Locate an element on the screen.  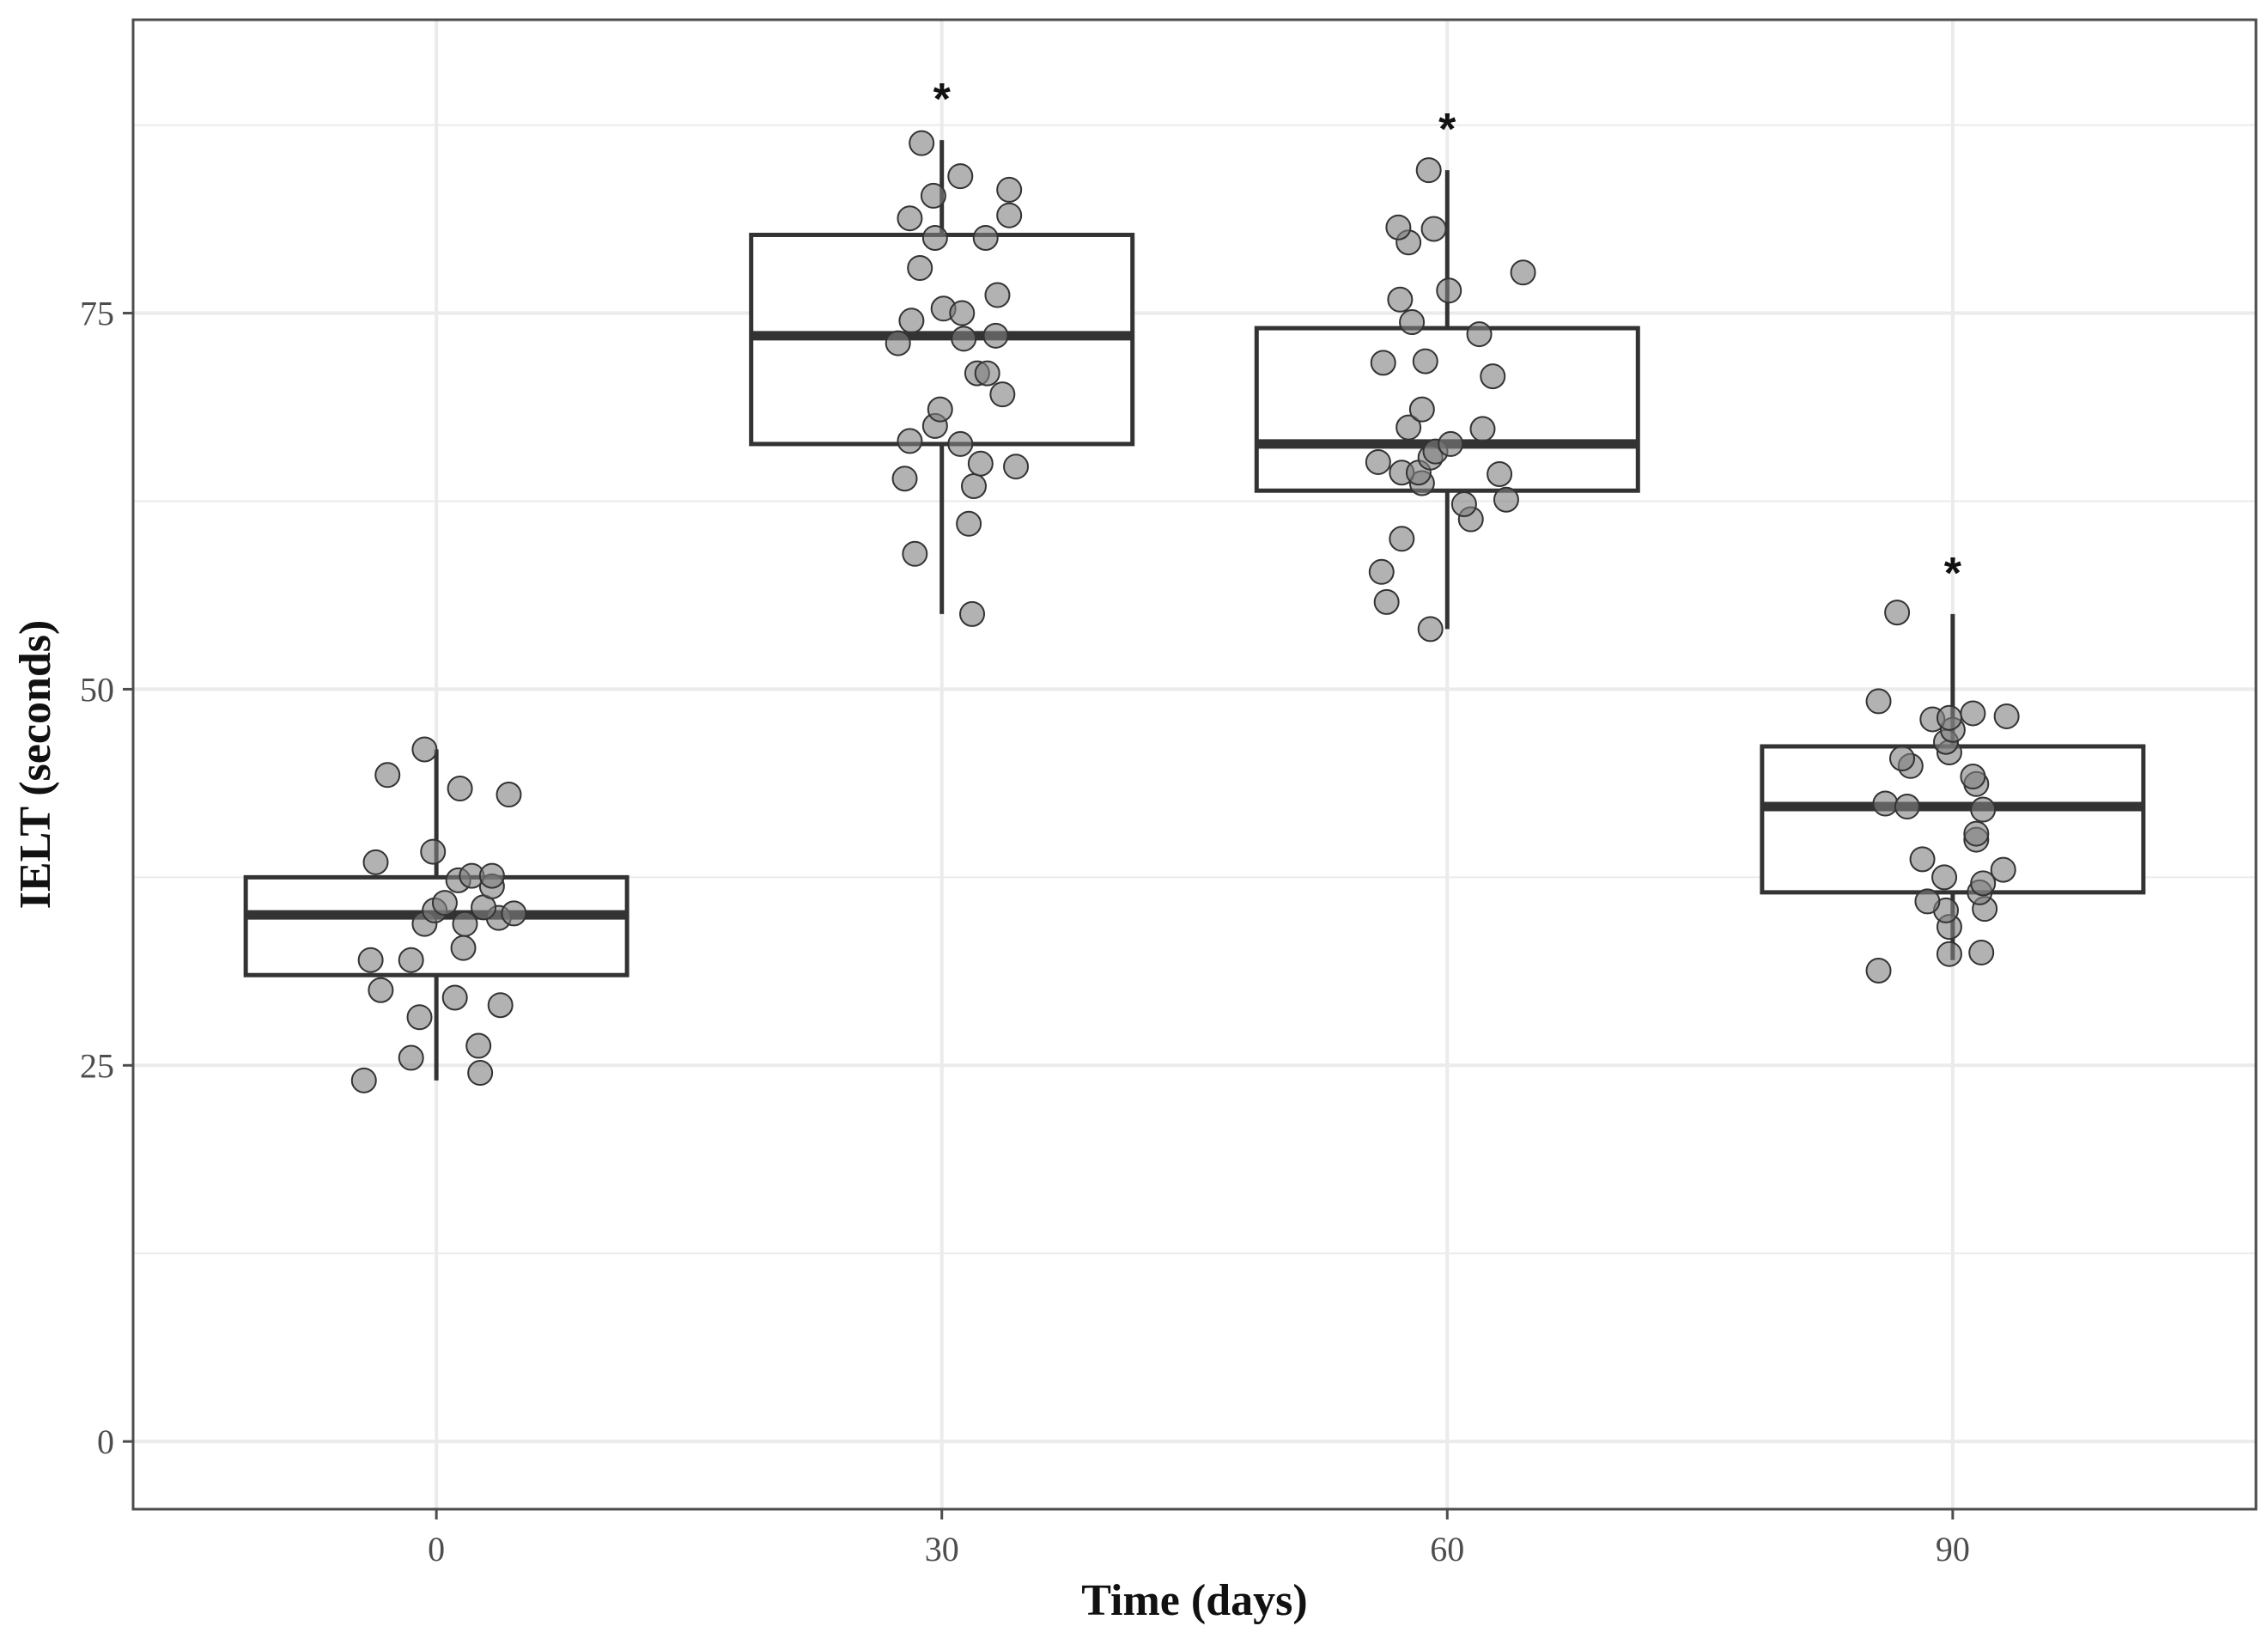
x-axis-title: Time (days) is located at coordinates (1194, 1601).